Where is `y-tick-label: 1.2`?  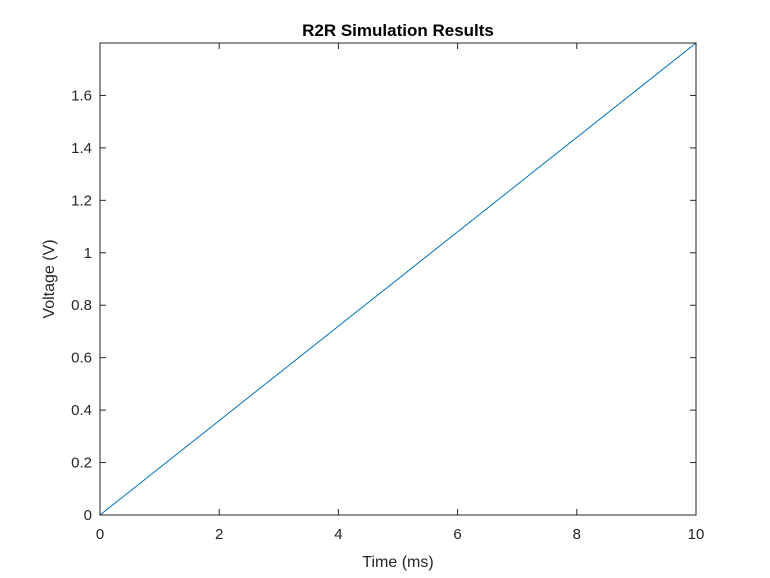 y-tick-label: 1.2 is located at coordinates (81, 200).